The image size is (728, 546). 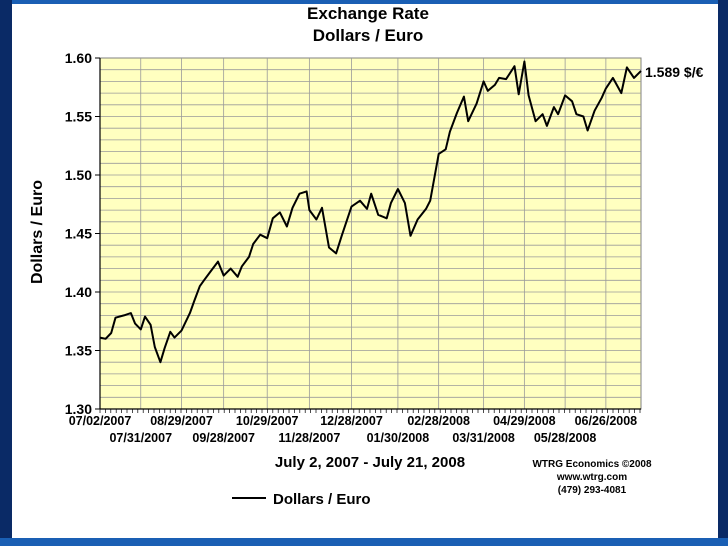 What do you see at coordinates (78, 175) in the screenshot?
I see `y-tick-label: 1.50` at bounding box center [78, 175].